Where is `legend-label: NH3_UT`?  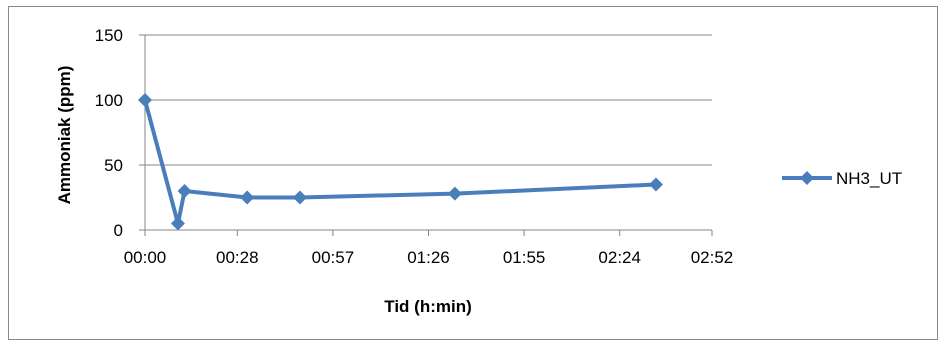 legend-label: NH3_UT is located at coordinates (869, 178).